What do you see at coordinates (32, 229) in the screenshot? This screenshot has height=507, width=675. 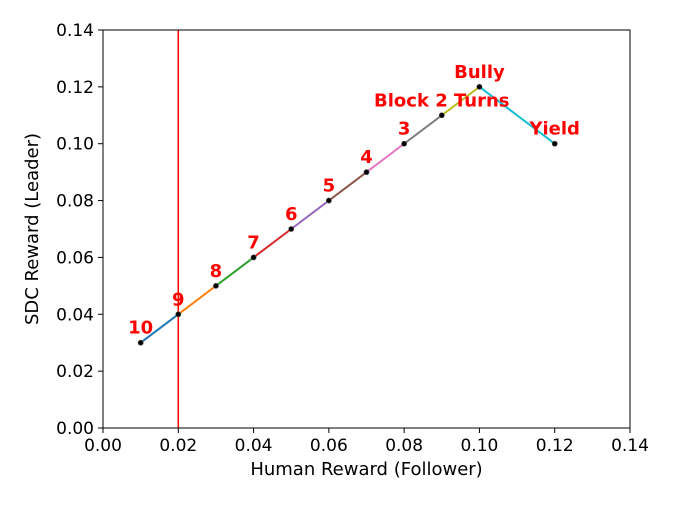 I see `y-axis-label: SDC Reward (Leader)` at bounding box center [32, 229].